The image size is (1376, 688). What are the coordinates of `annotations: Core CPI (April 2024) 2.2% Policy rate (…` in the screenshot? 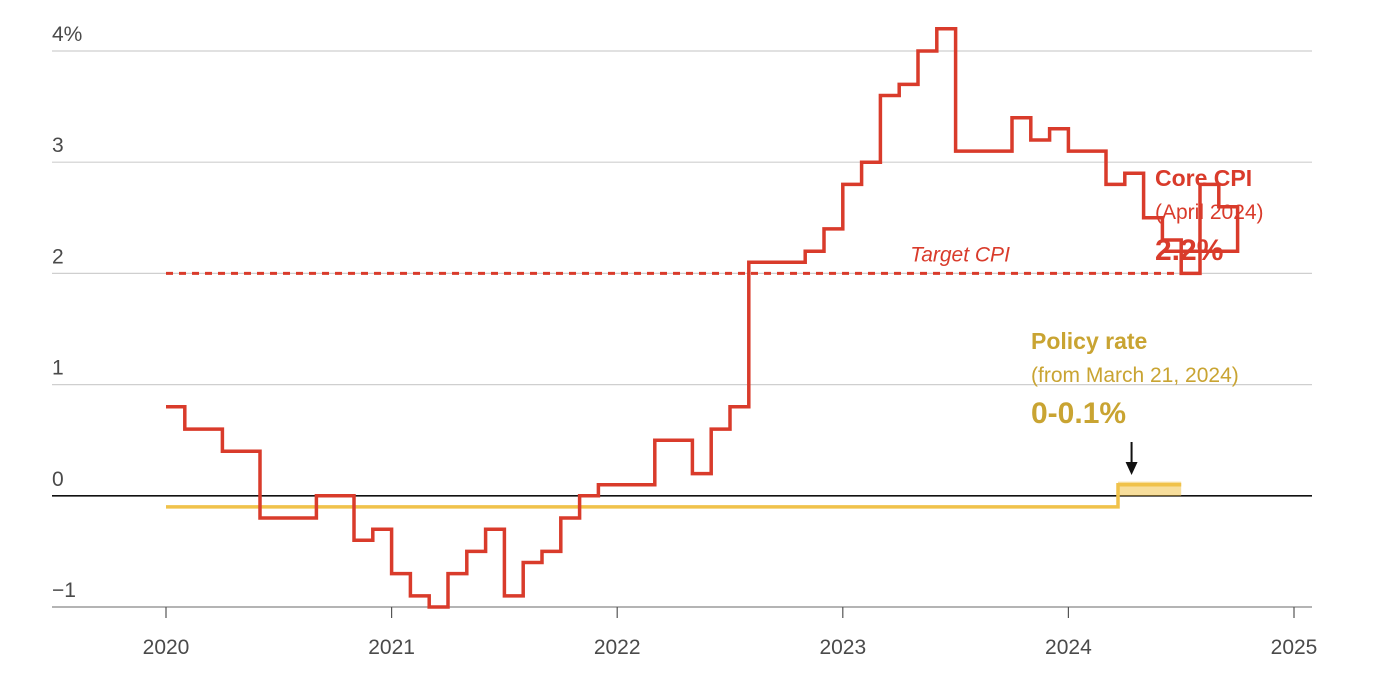 It's located at (1087, 320).